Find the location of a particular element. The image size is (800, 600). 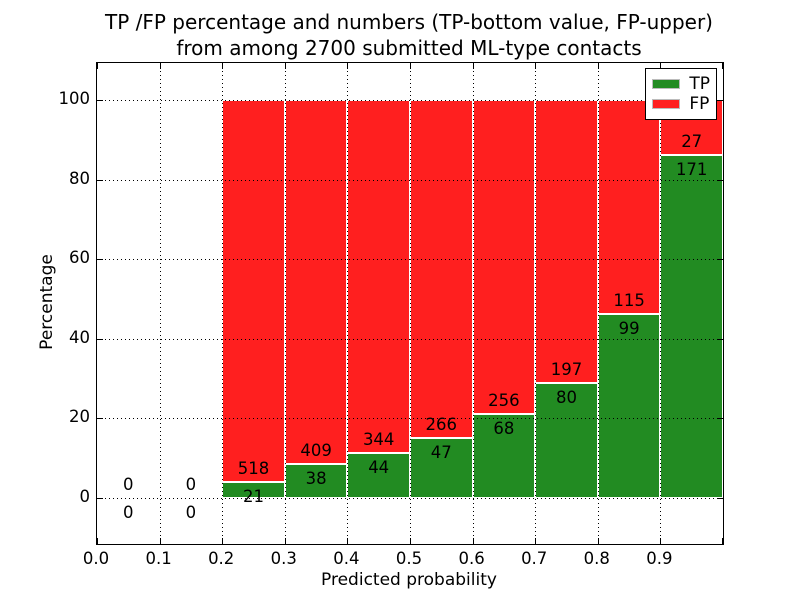

bar-count-label-fp: 197 is located at coordinates (566, 370).